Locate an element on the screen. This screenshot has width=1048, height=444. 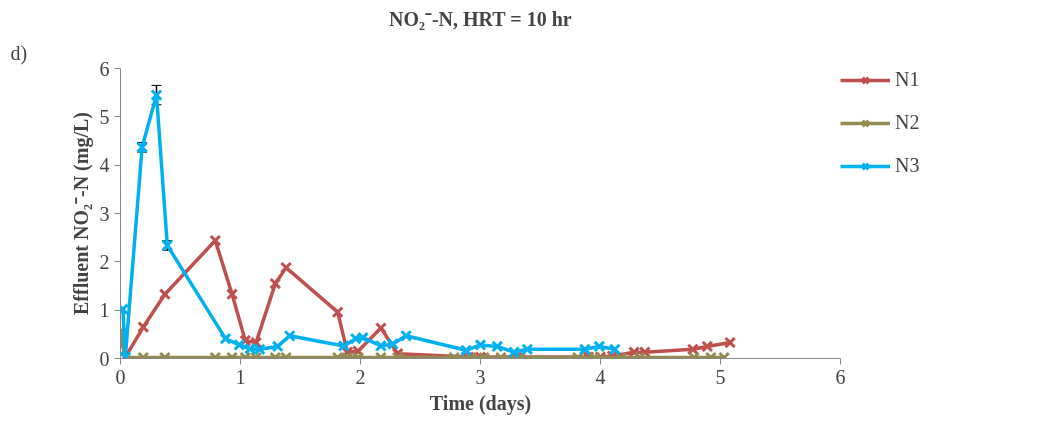
x-tick-label: 4 is located at coordinates (600, 376).